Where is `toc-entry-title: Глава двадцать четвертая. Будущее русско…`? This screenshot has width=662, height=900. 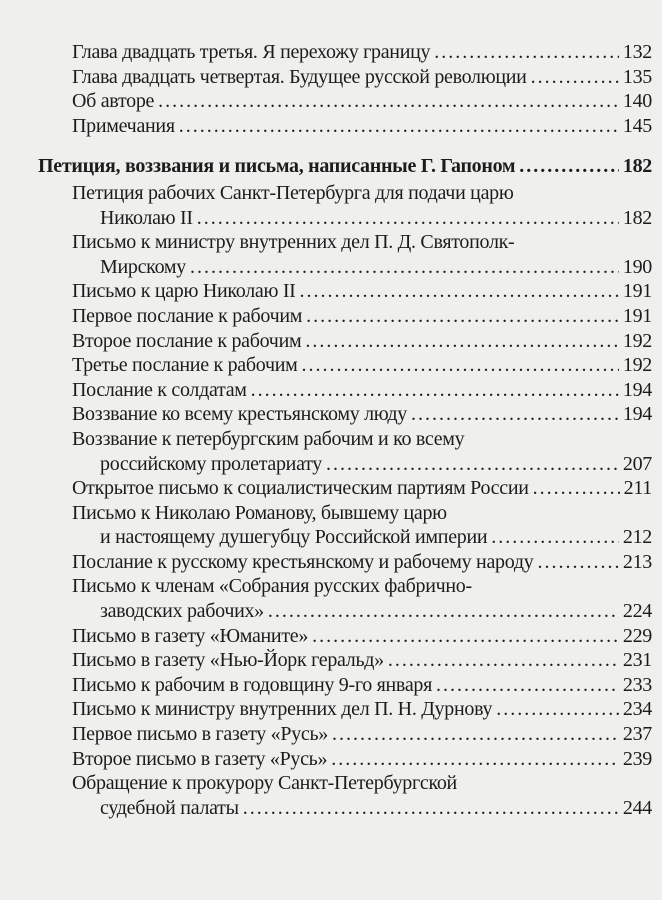 toc-entry-title: Глава двадцать четвертая. Будущее русско… is located at coordinates (299, 76).